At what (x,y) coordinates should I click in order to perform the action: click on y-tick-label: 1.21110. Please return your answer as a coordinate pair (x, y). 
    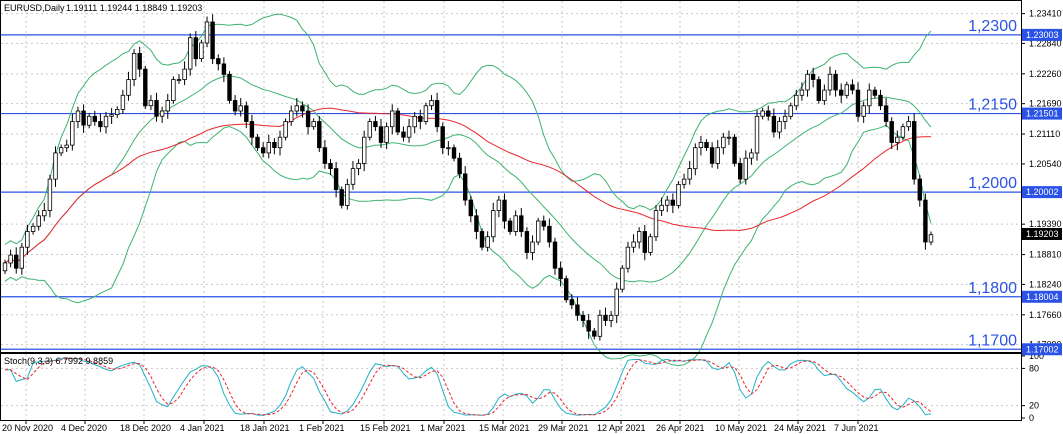
    Looking at the image, I should click on (1044, 134).